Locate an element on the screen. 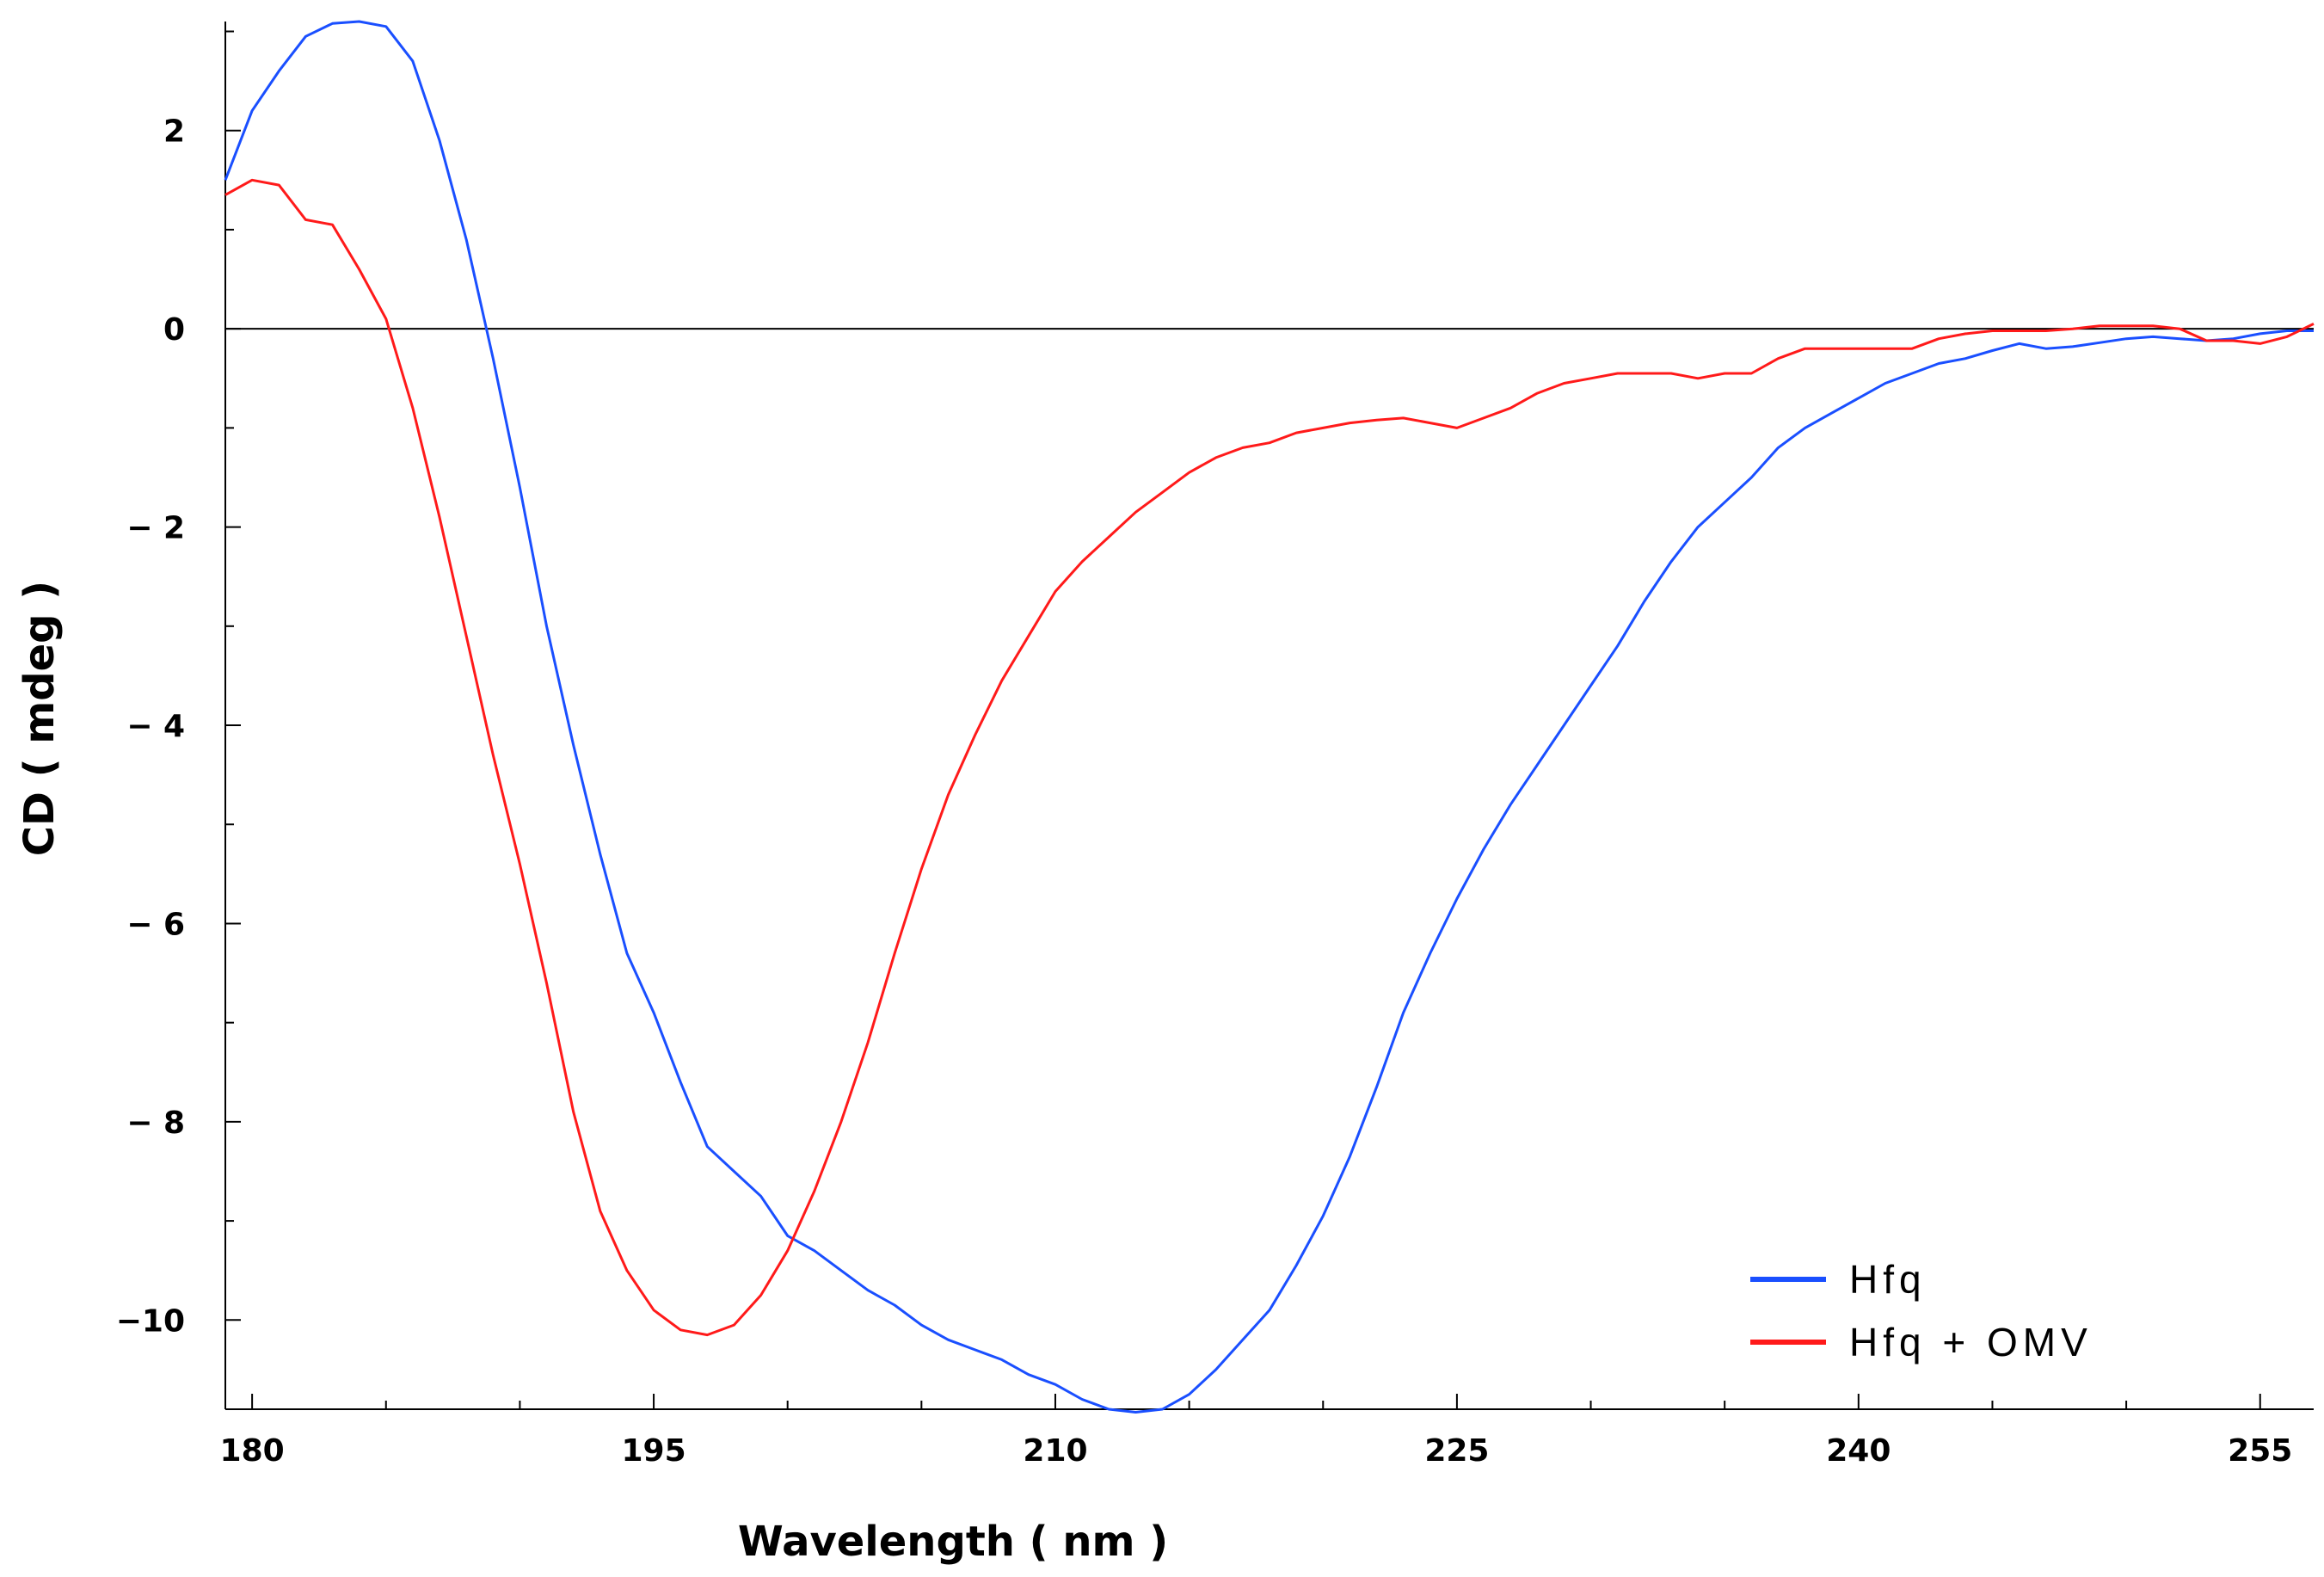  y-tick-label: −10 is located at coordinates (150, 1321).